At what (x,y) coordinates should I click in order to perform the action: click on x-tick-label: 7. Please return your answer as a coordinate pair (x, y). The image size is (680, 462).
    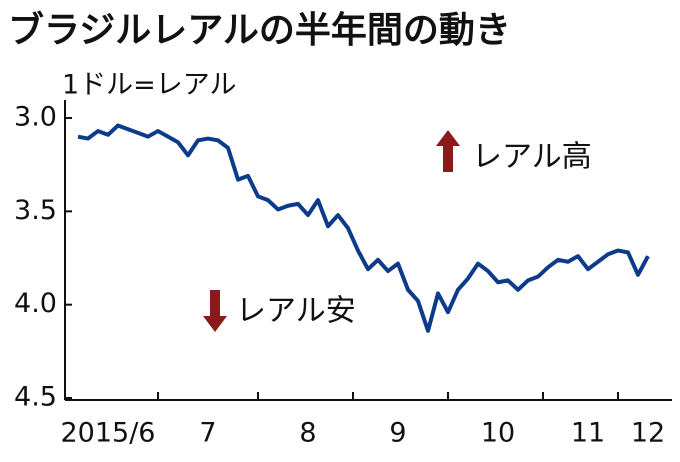
    Looking at the image, I should click on (207, 433).